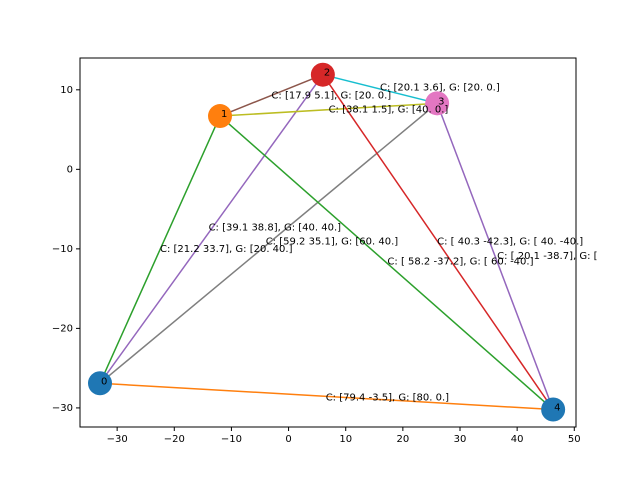  I want to click on x-tick-label: 20, so click(402, 439).